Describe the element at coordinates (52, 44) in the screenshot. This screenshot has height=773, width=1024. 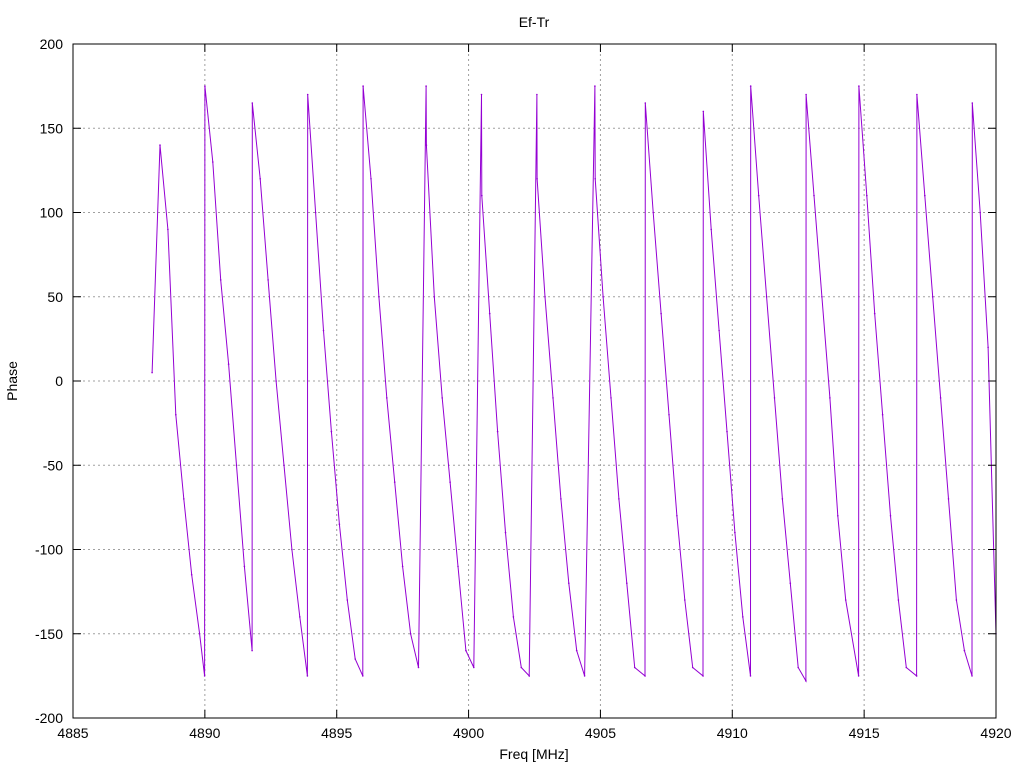
I see `y-tick-label: 200` at that location.